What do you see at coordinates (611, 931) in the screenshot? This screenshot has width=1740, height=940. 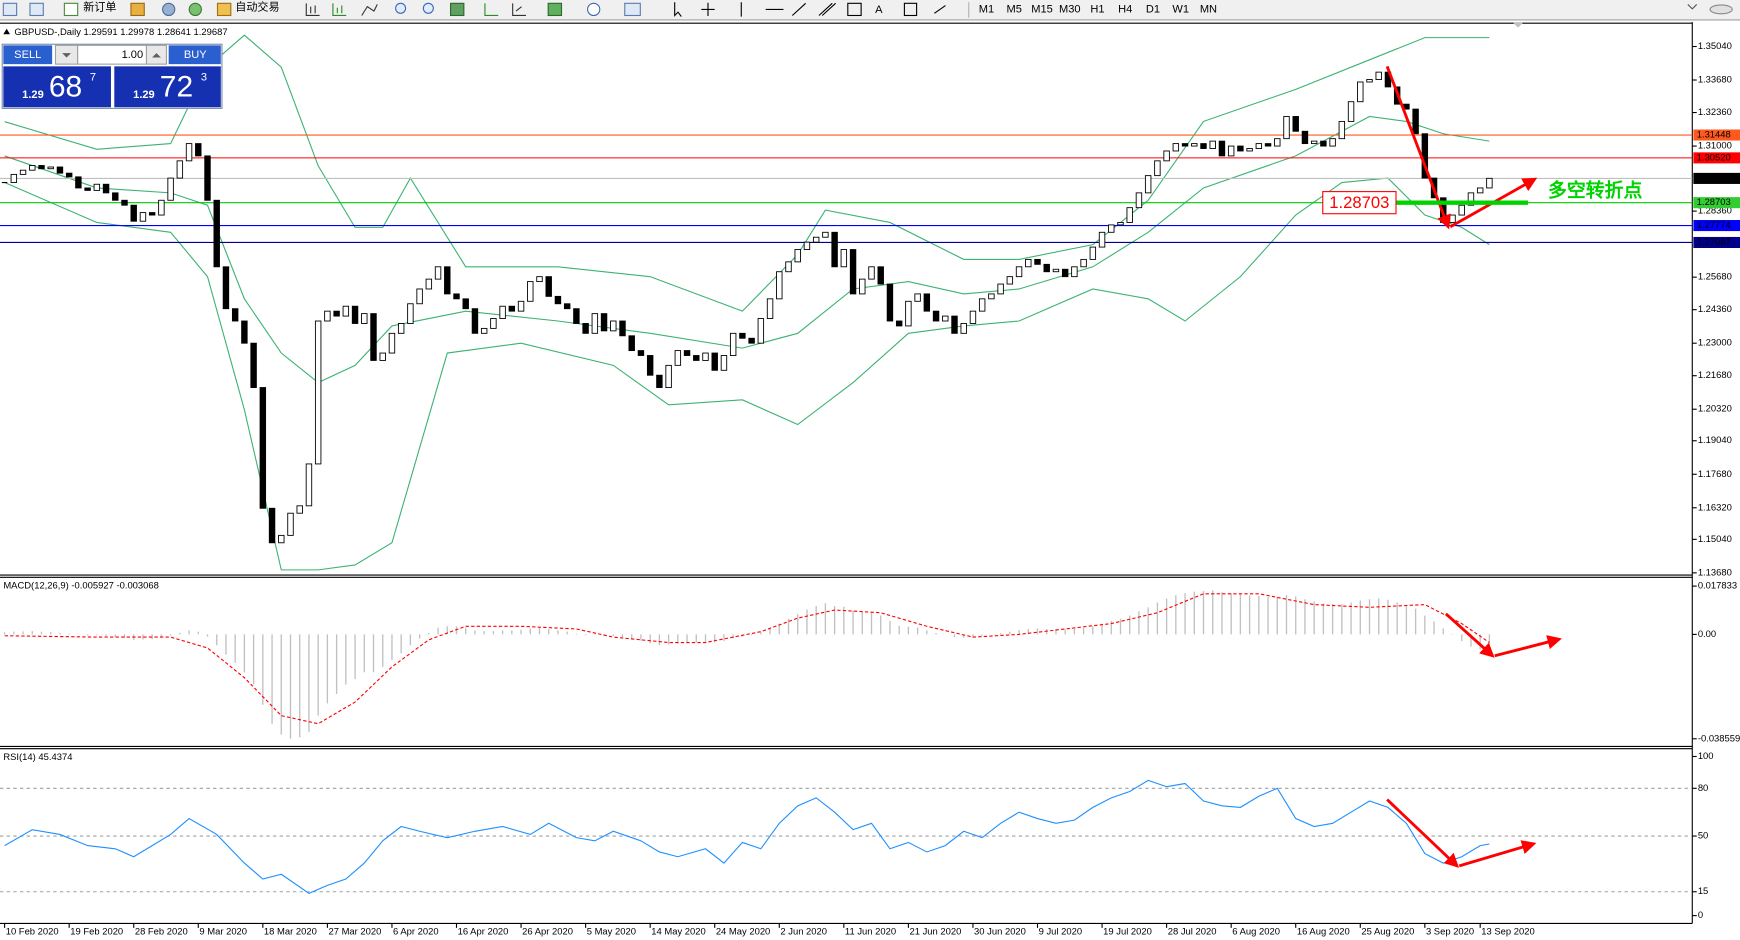 I see `x-tick-label: 5 May 2020` at bounding box center [611, 931].